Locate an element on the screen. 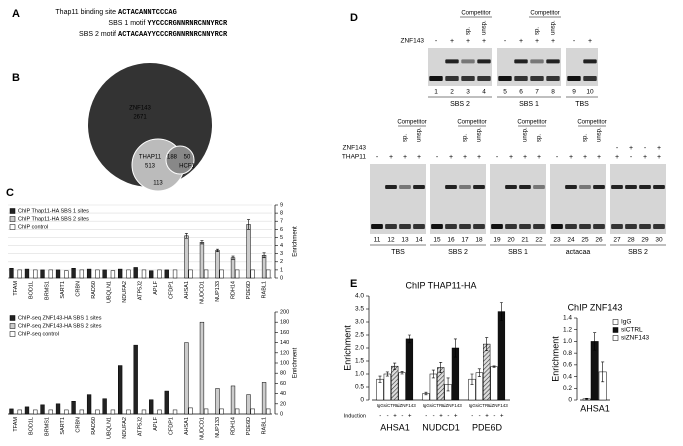 The width and height of the screenshot is (683, 446). motif-label: SBS 2 motif is located at coordinates (97, 34).